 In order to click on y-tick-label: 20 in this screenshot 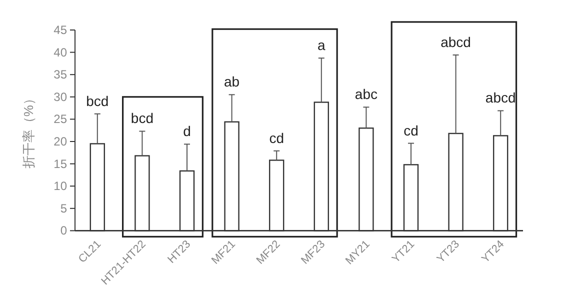, I will do `click(61, 141)`.